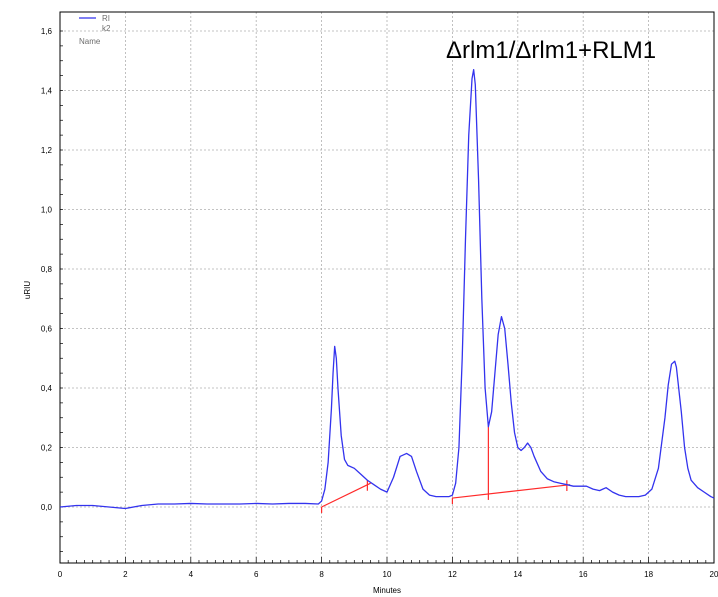 This screenshot has width=718, height=597. Describe the element at coordinates (47, 329) in the screenshot. I see `y-tick-label: 0,6` at that location.